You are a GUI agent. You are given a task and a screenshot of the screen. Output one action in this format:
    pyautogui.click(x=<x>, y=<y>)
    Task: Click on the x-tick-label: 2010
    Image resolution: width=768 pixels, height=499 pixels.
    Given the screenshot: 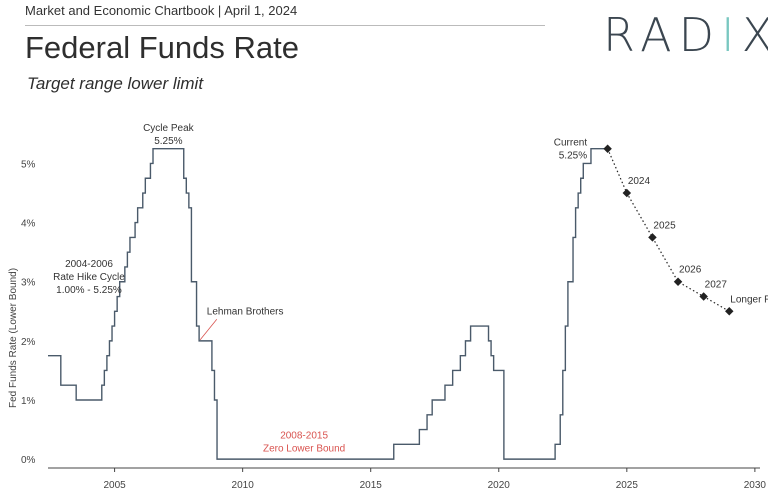 What is the action you would take?
    pyautogui.click(x=243, y=485)
    